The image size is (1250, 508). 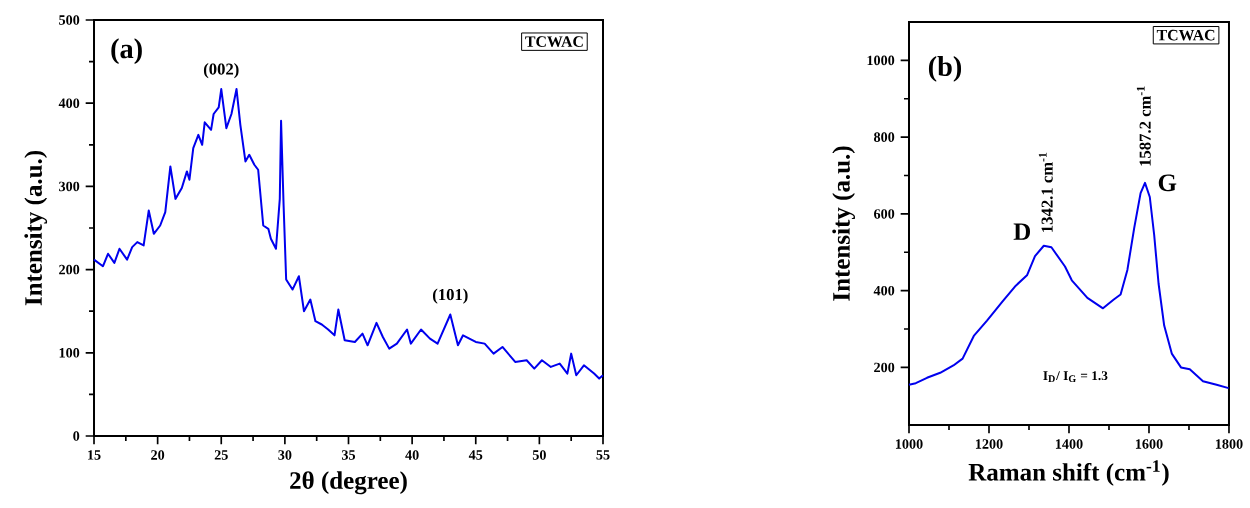 What do you see at coordinates (1068, 473) in the screenshot?
I see `x-axis-title: Raman shift (cm$^{-1}$)` at bounding box center [1068, 473].